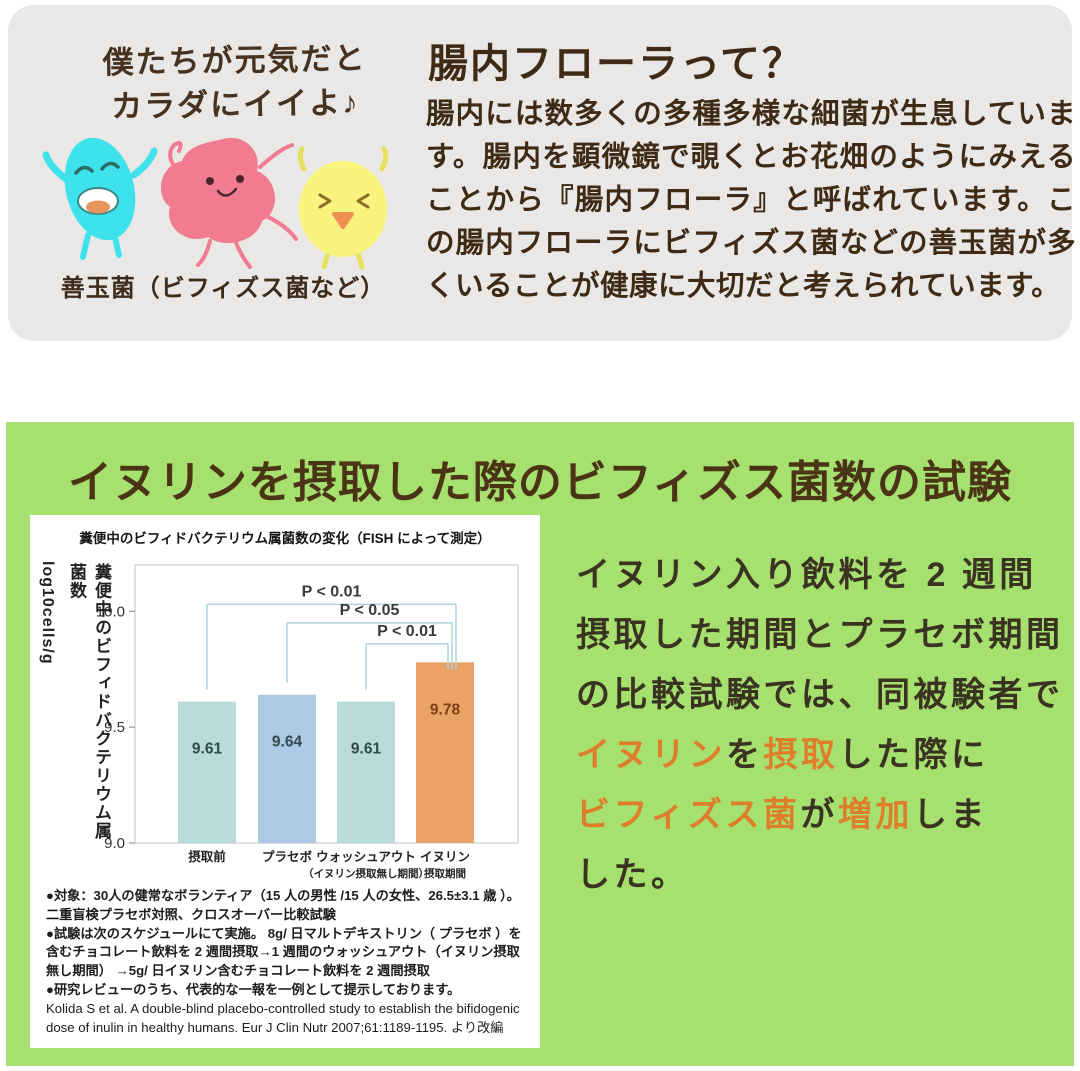 This screenshot has width=1080, height=1071. Describe the element at coordinates (47, 613) in the screenshot. I see `y-axis-unit-label: log10cells/g` at that location.